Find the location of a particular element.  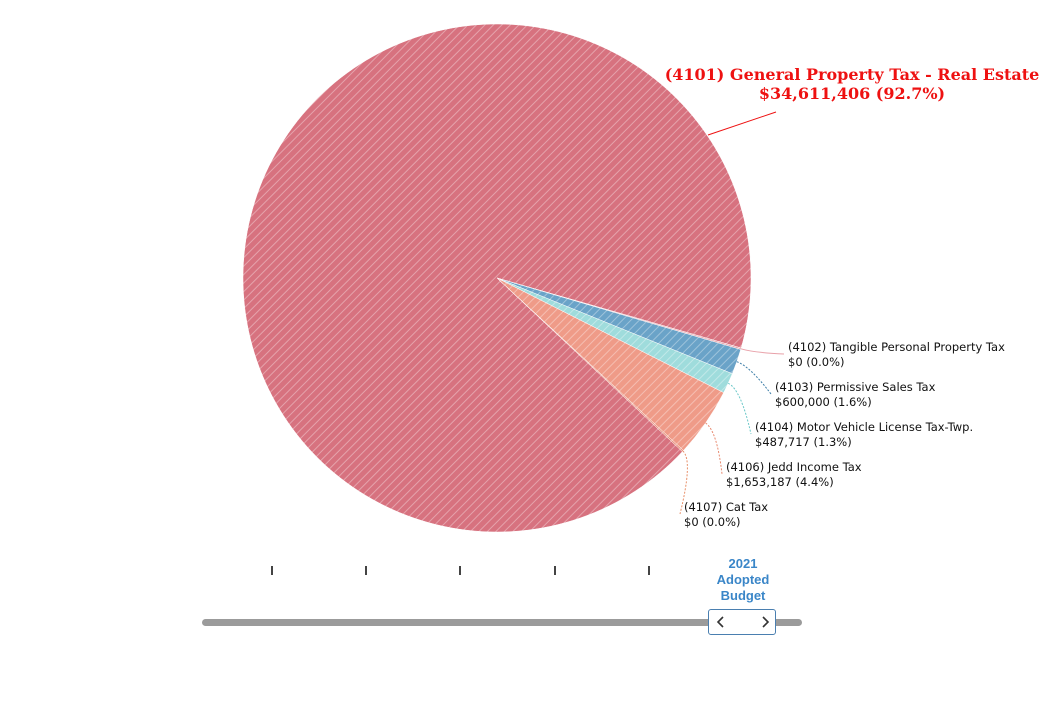

year-line-1: 2021 is located at coordinates (743, 563).